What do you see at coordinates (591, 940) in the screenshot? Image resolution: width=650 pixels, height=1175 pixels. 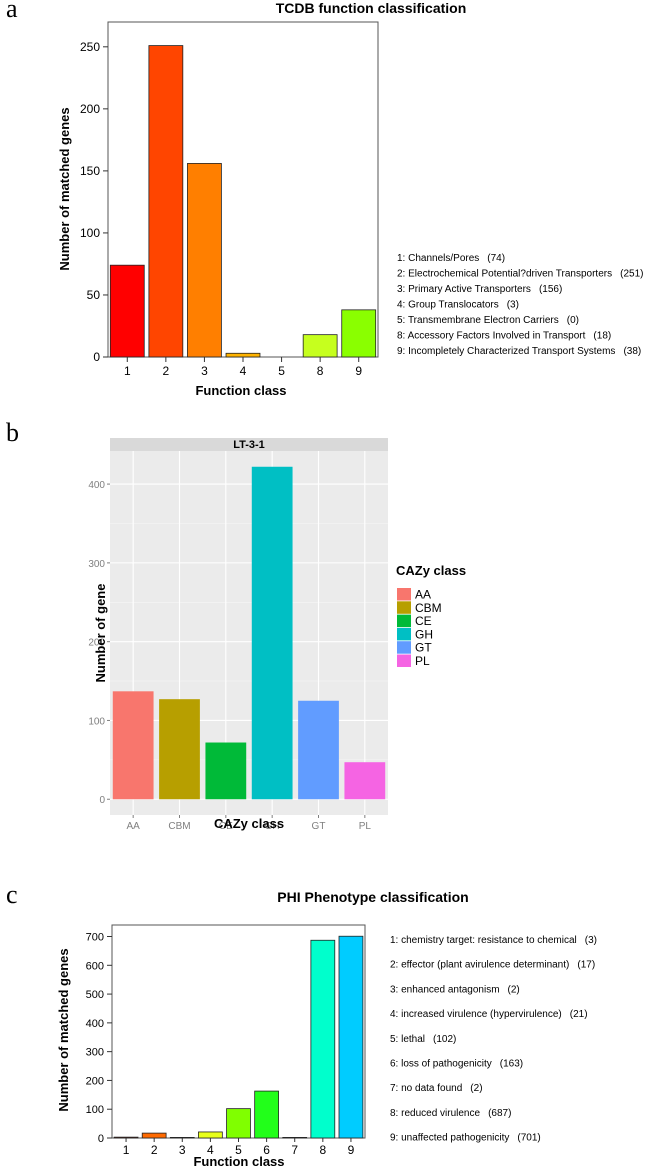 I see `legend-count: (3)` at bounding box center [591, 940].